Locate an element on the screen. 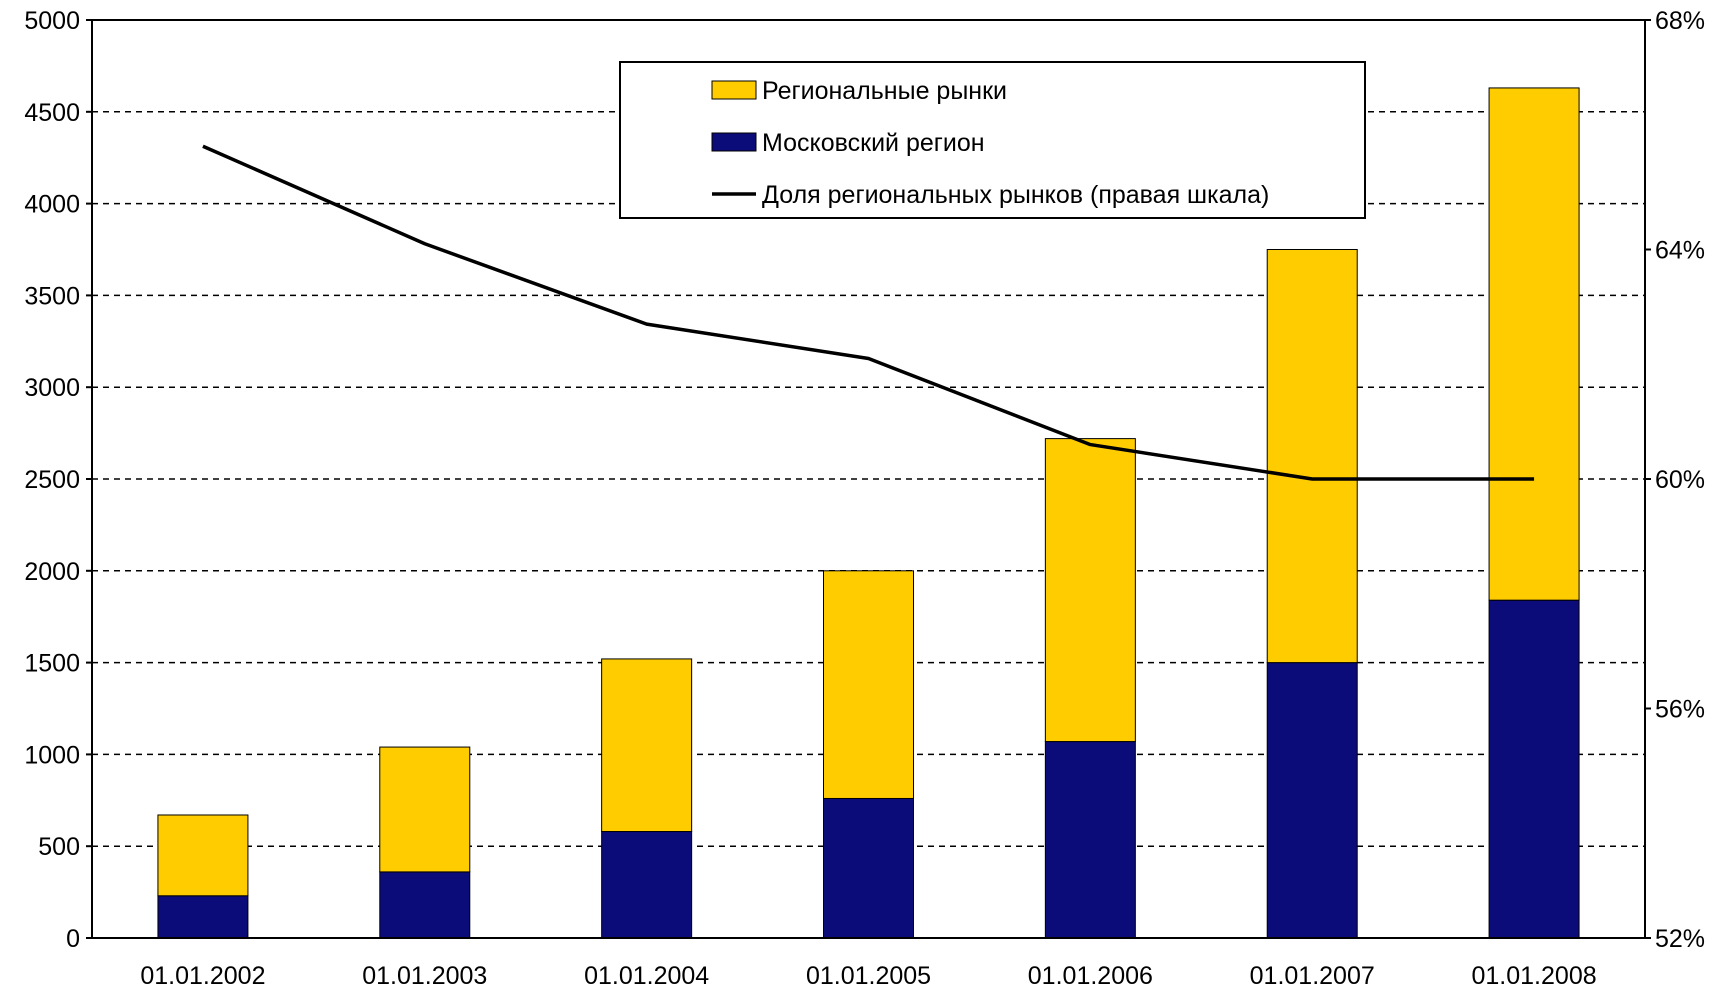  y-left-tick-label: 500 is located at coordinates (59, 847).